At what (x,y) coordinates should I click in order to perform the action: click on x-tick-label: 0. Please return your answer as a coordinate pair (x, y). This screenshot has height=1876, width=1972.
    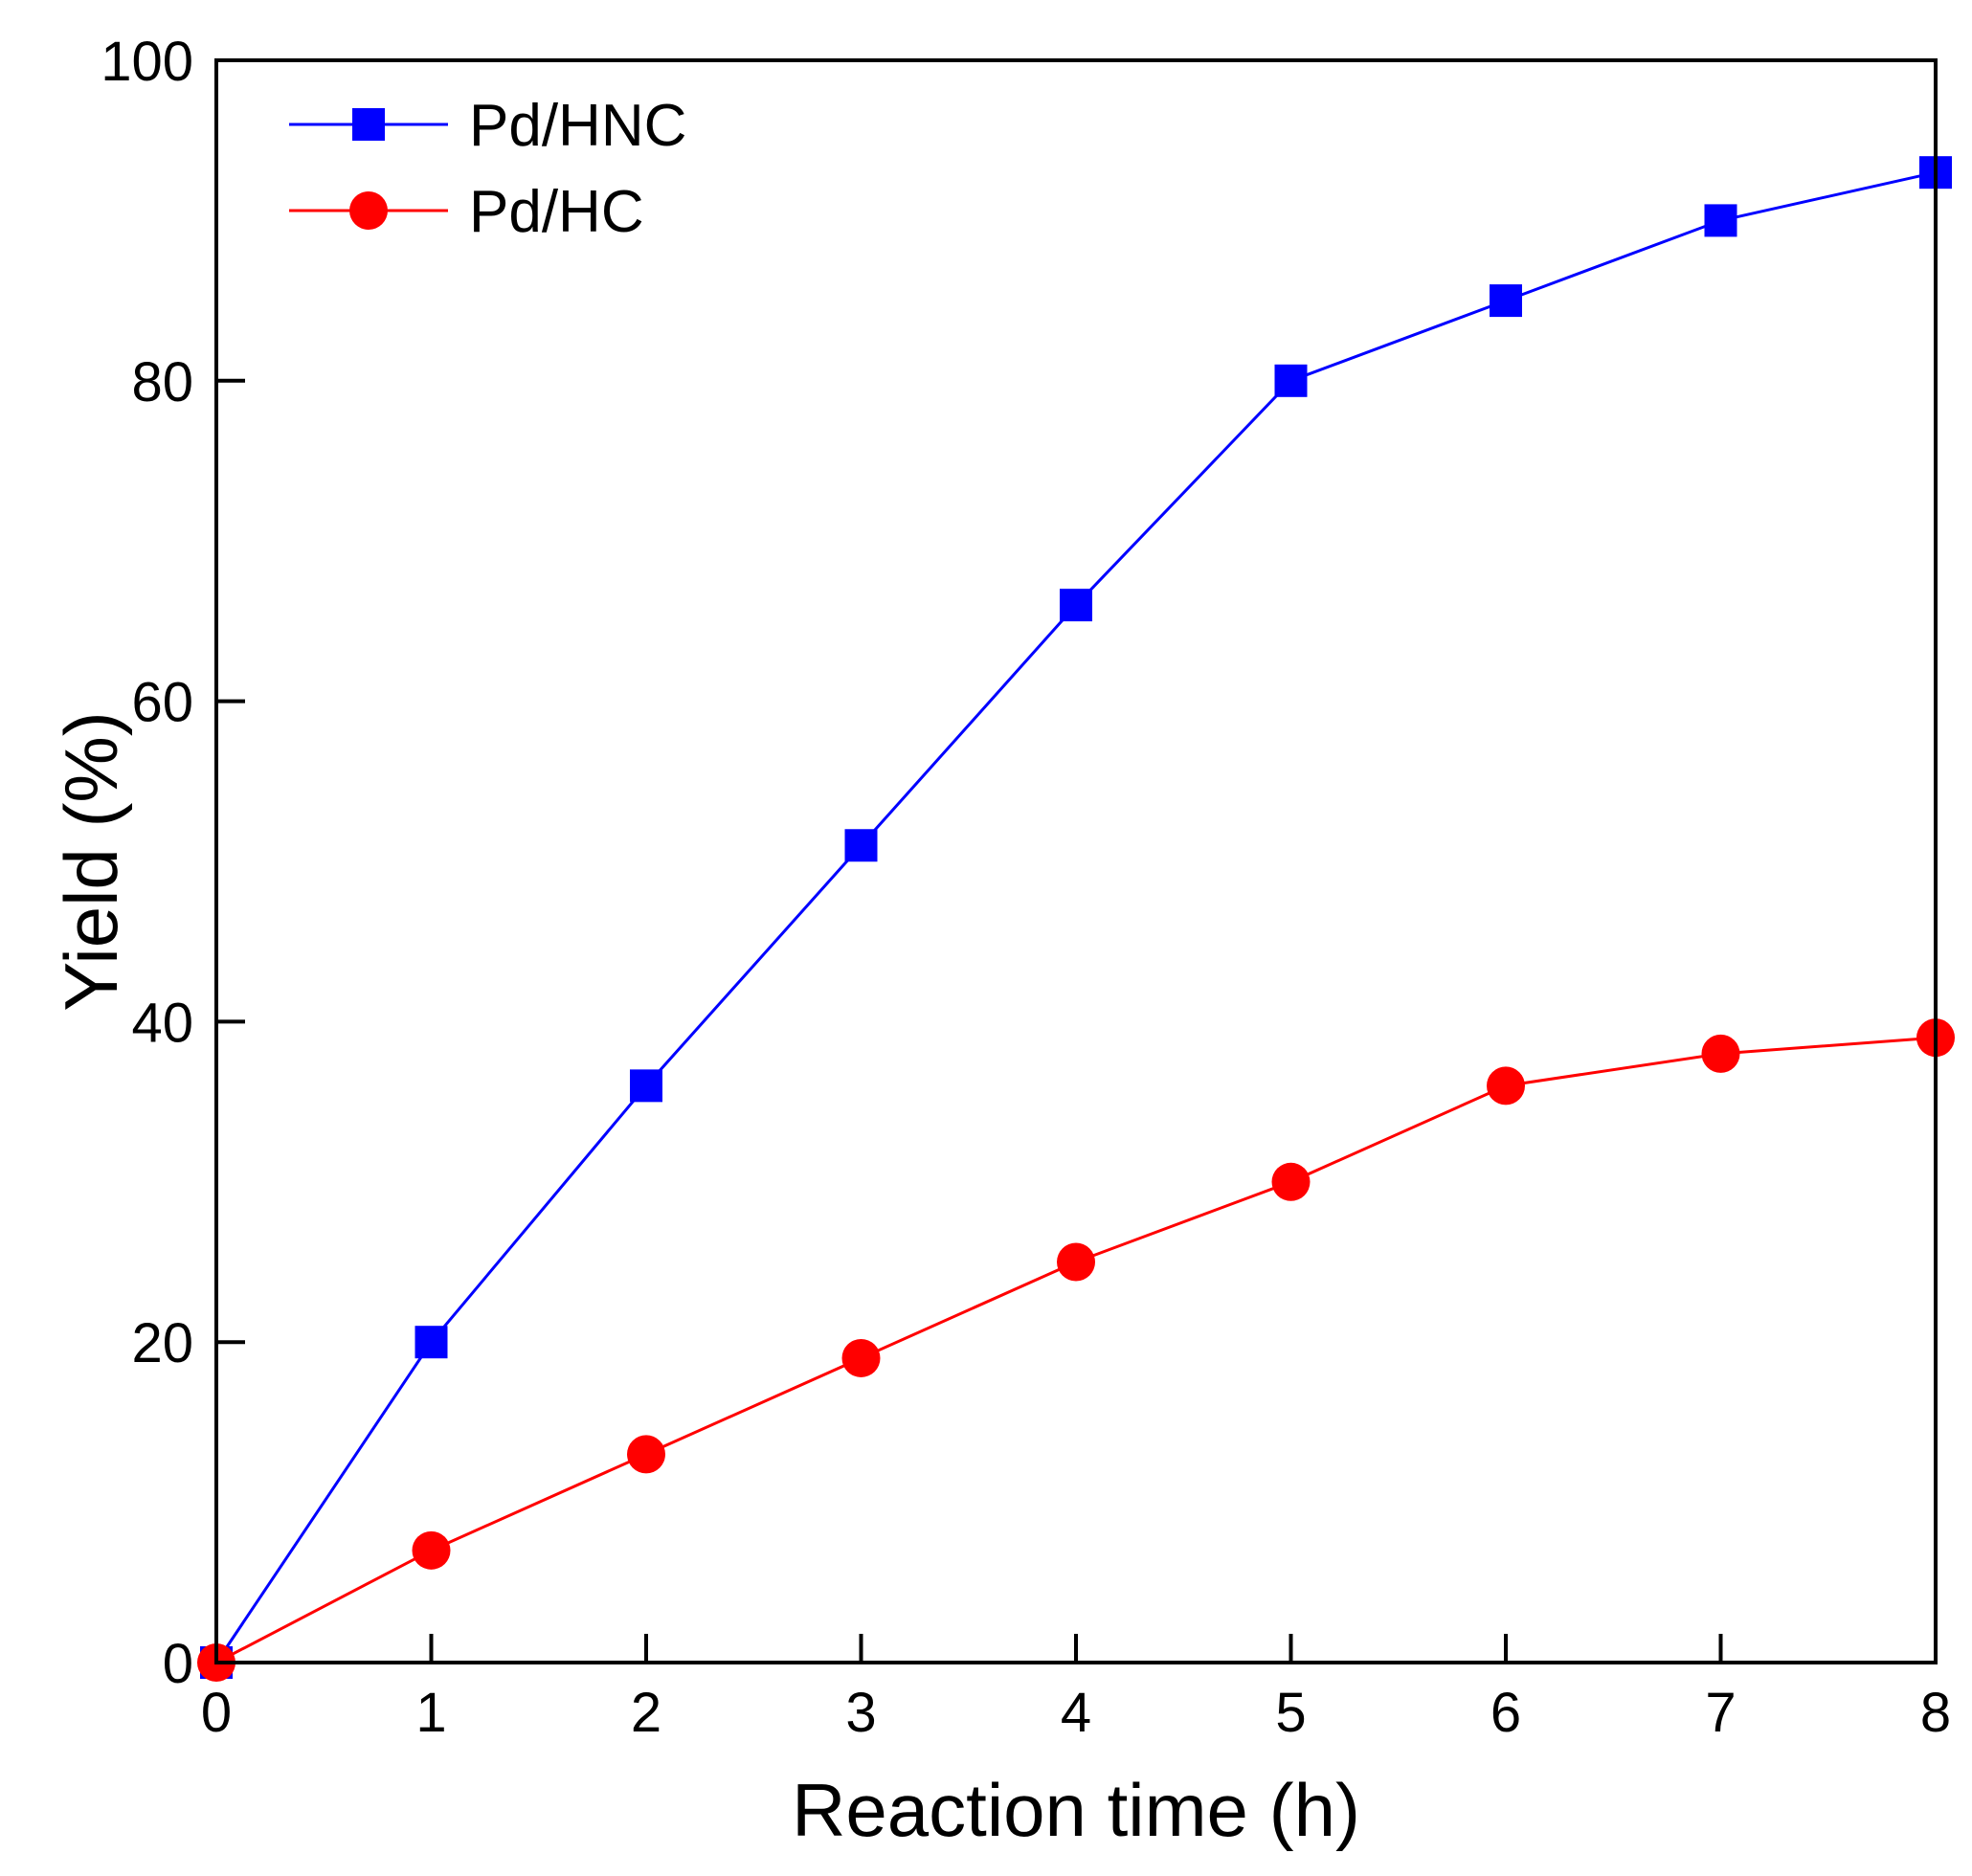
    Looking at the image, I should click on (216, 1713).